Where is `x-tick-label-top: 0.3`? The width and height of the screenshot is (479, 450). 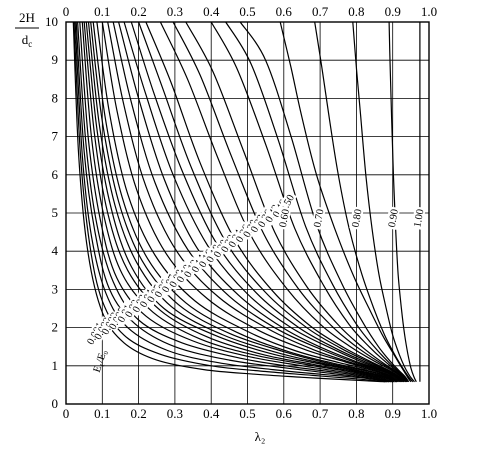
x-tick-label-top: 0.3 is located at coordinates (175, 11).